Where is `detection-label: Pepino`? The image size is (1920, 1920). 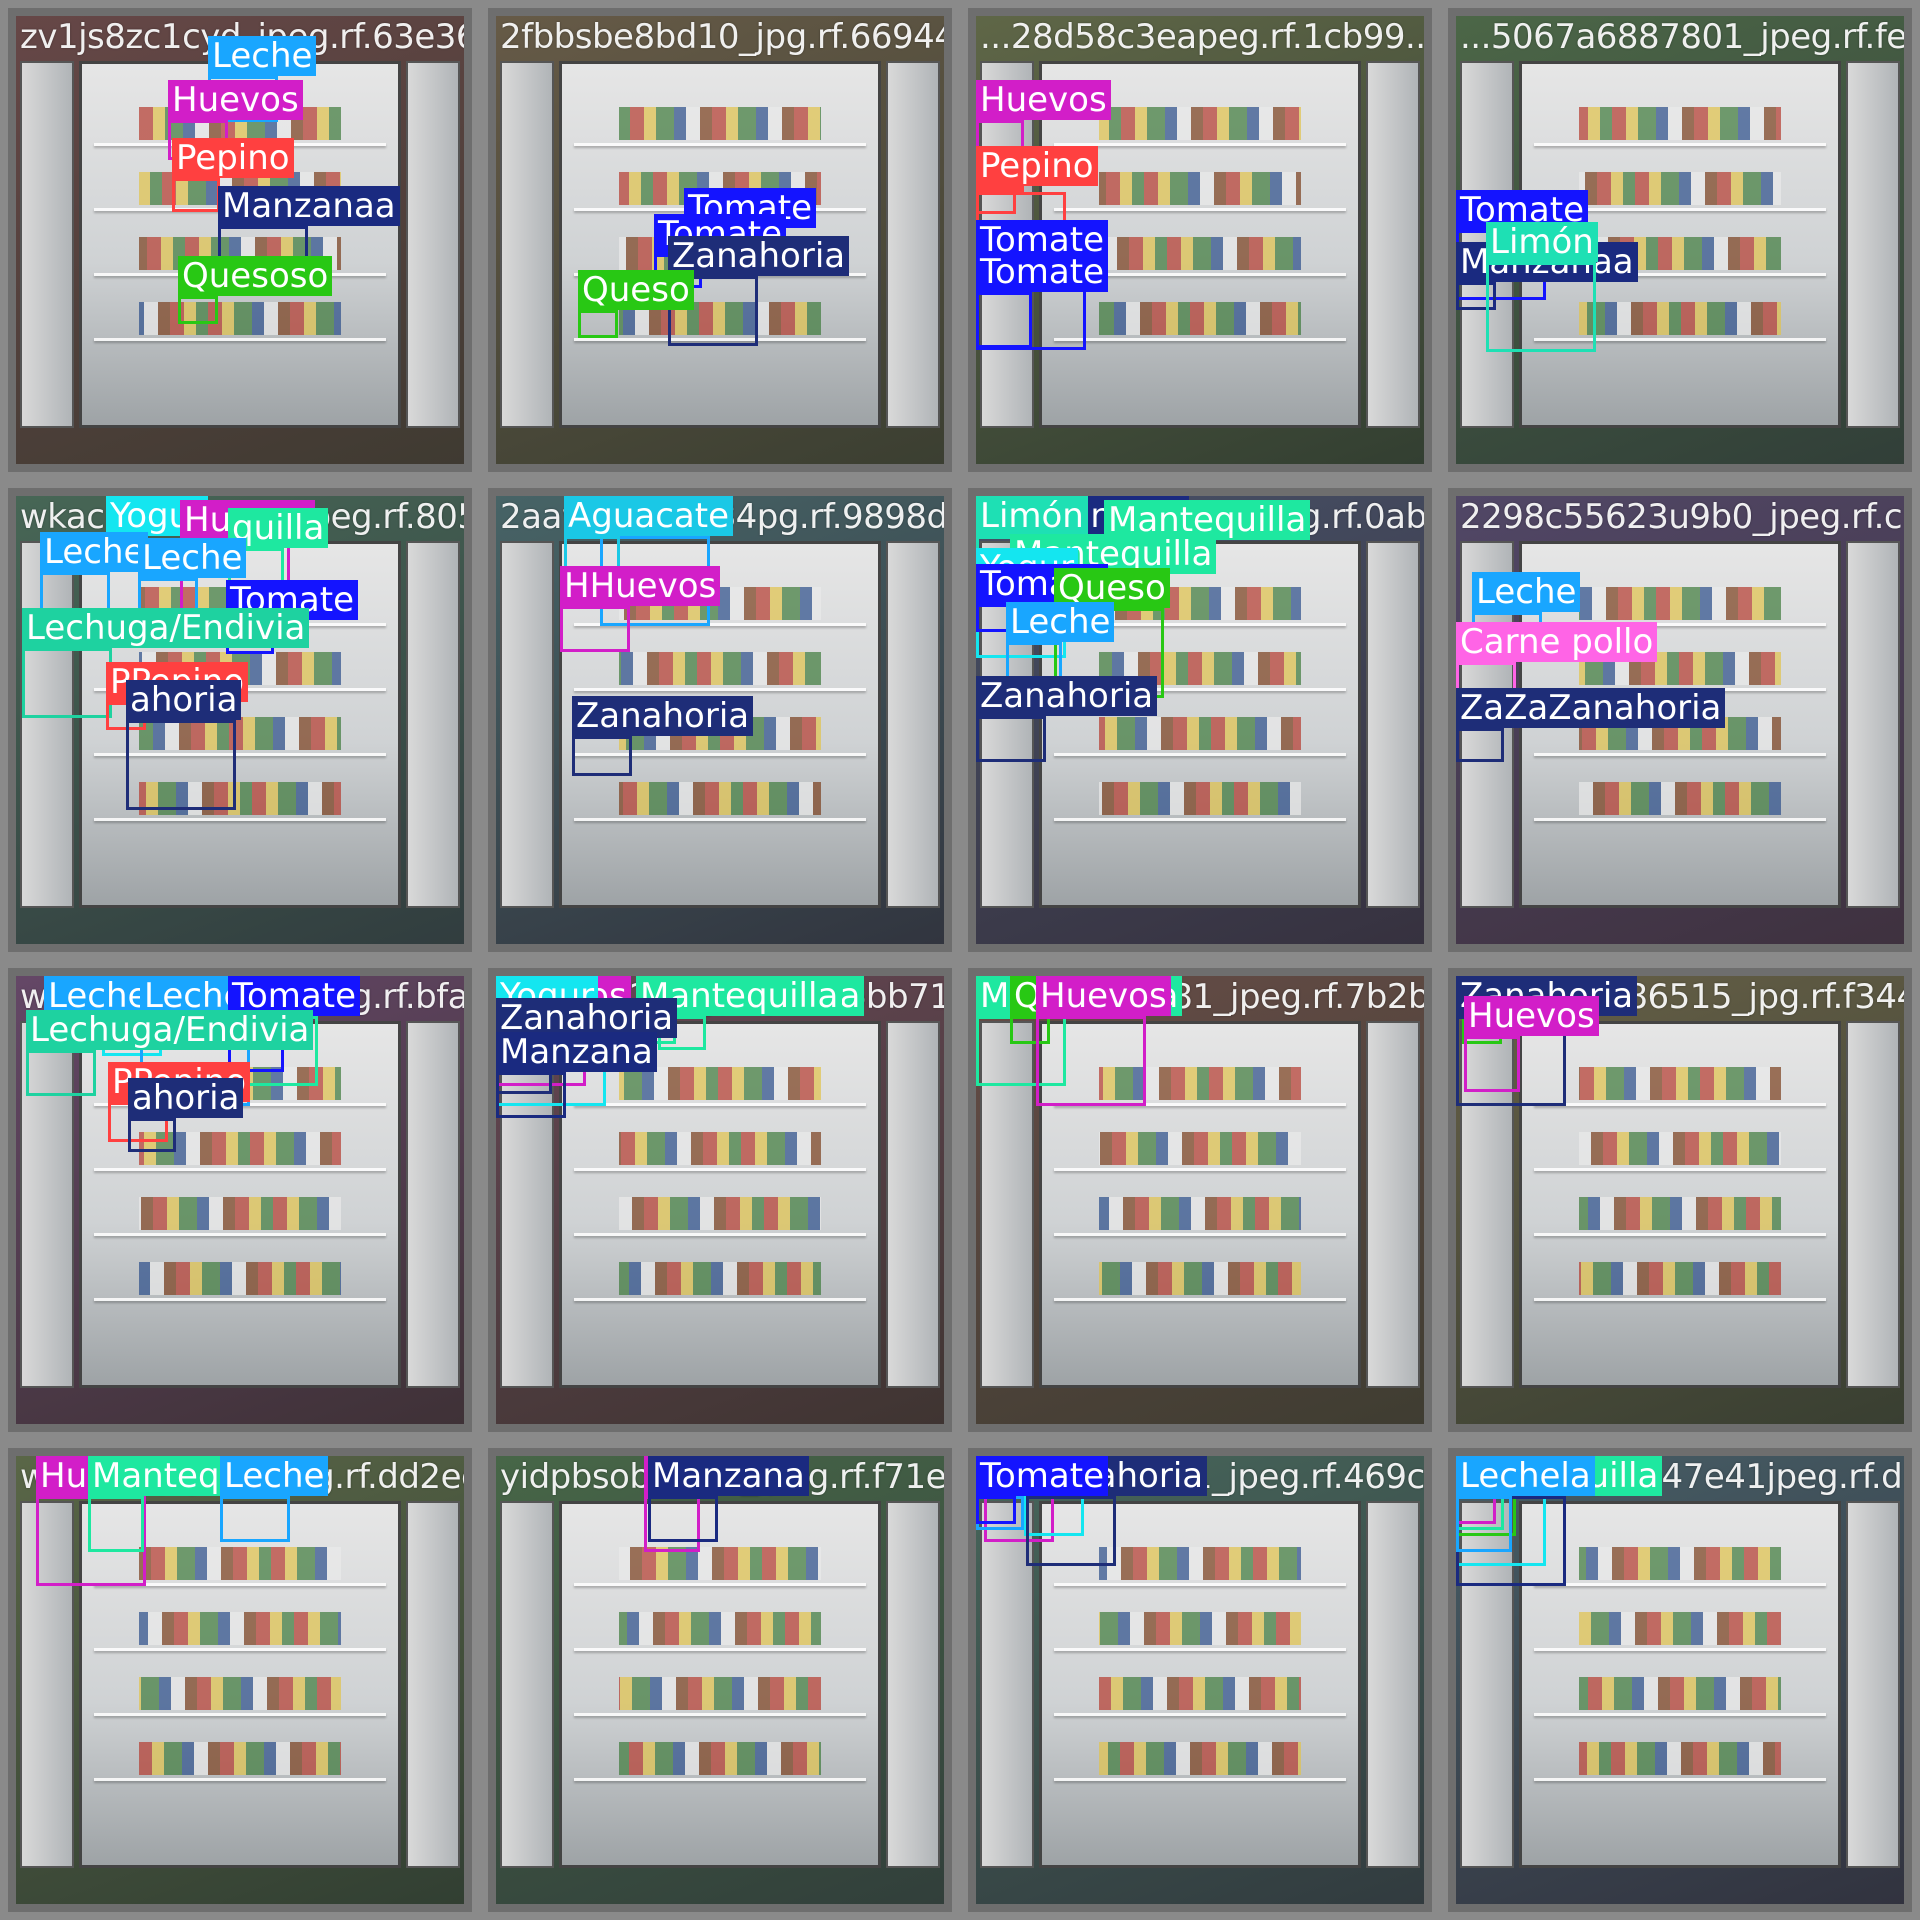 detection-label: Pepino is located at coordinates (1037, 166).